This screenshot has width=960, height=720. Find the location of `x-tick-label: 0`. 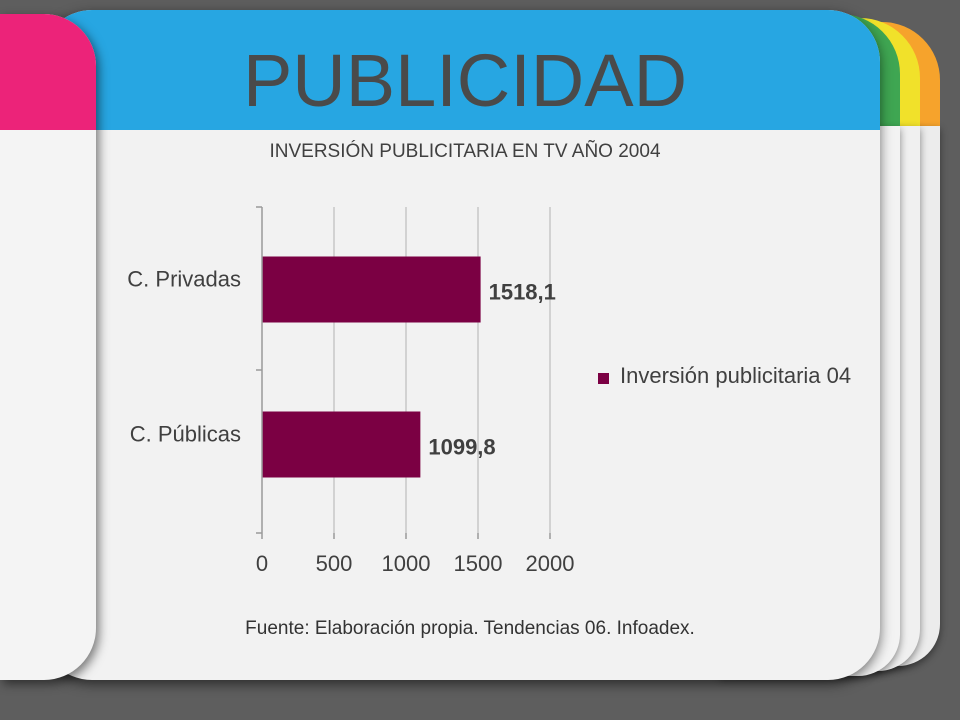

x-tick-label: 0 is located at coordinates (262, 563).